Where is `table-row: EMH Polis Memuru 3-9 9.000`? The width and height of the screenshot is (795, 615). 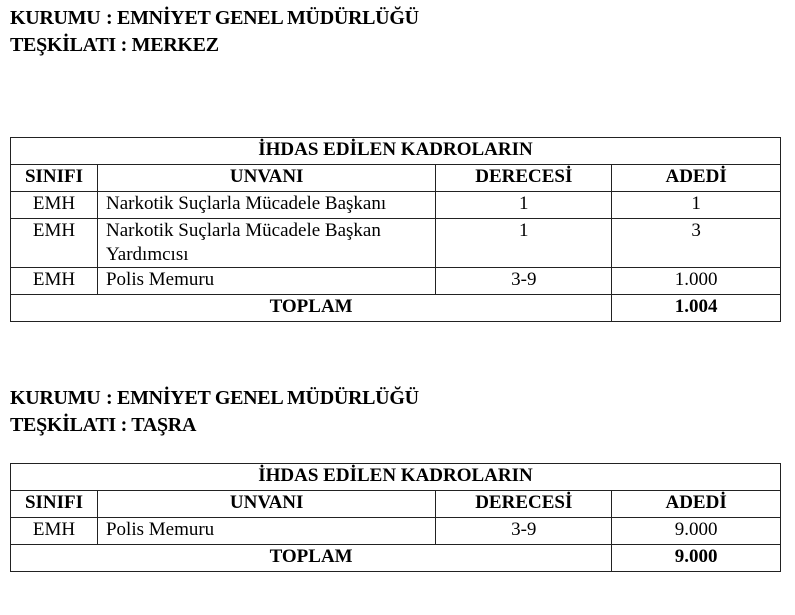
table-row: EMH Polis Memuru 3-9 9.000 is located at coordinates (395, 531).